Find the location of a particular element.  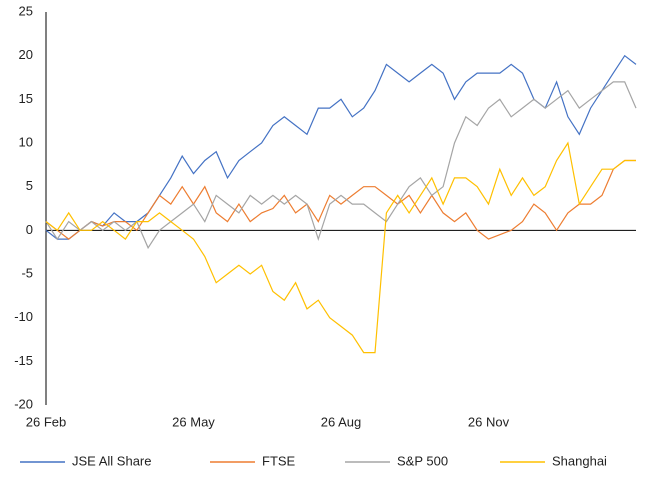

y-tick-label: -5 is located at coordinates (27, 272).